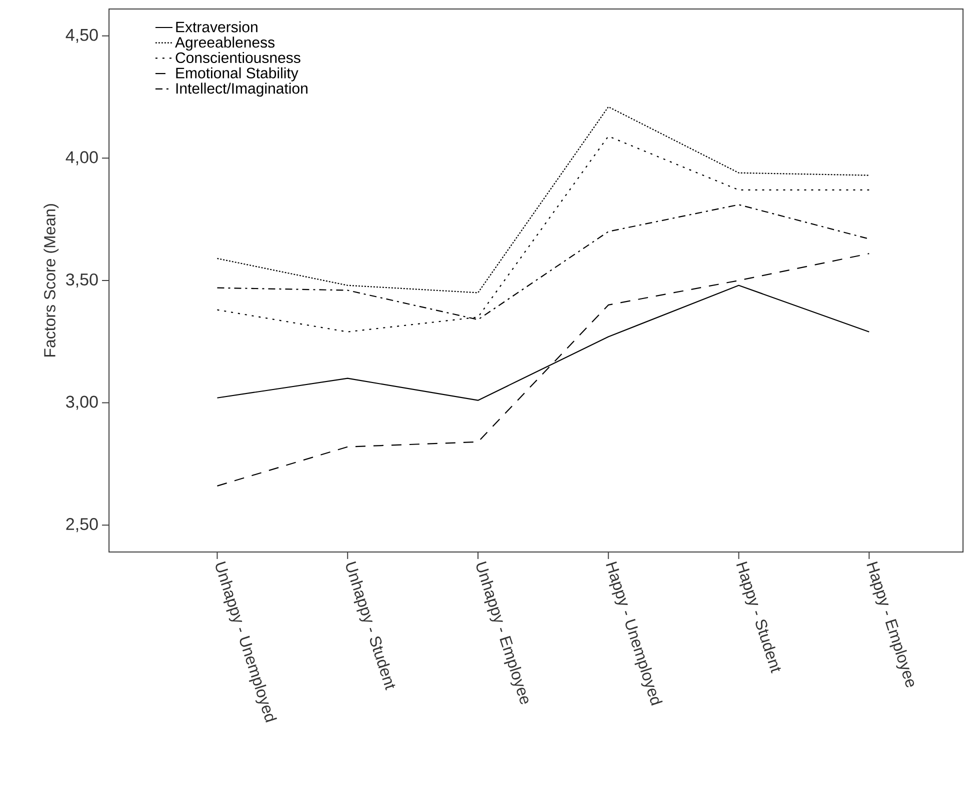 The width and height of the screenshot is (967, 789). Describe the element at coordinates (238, 58) in the screenshot. I see `legend-label: Conscientiousness` at that location.